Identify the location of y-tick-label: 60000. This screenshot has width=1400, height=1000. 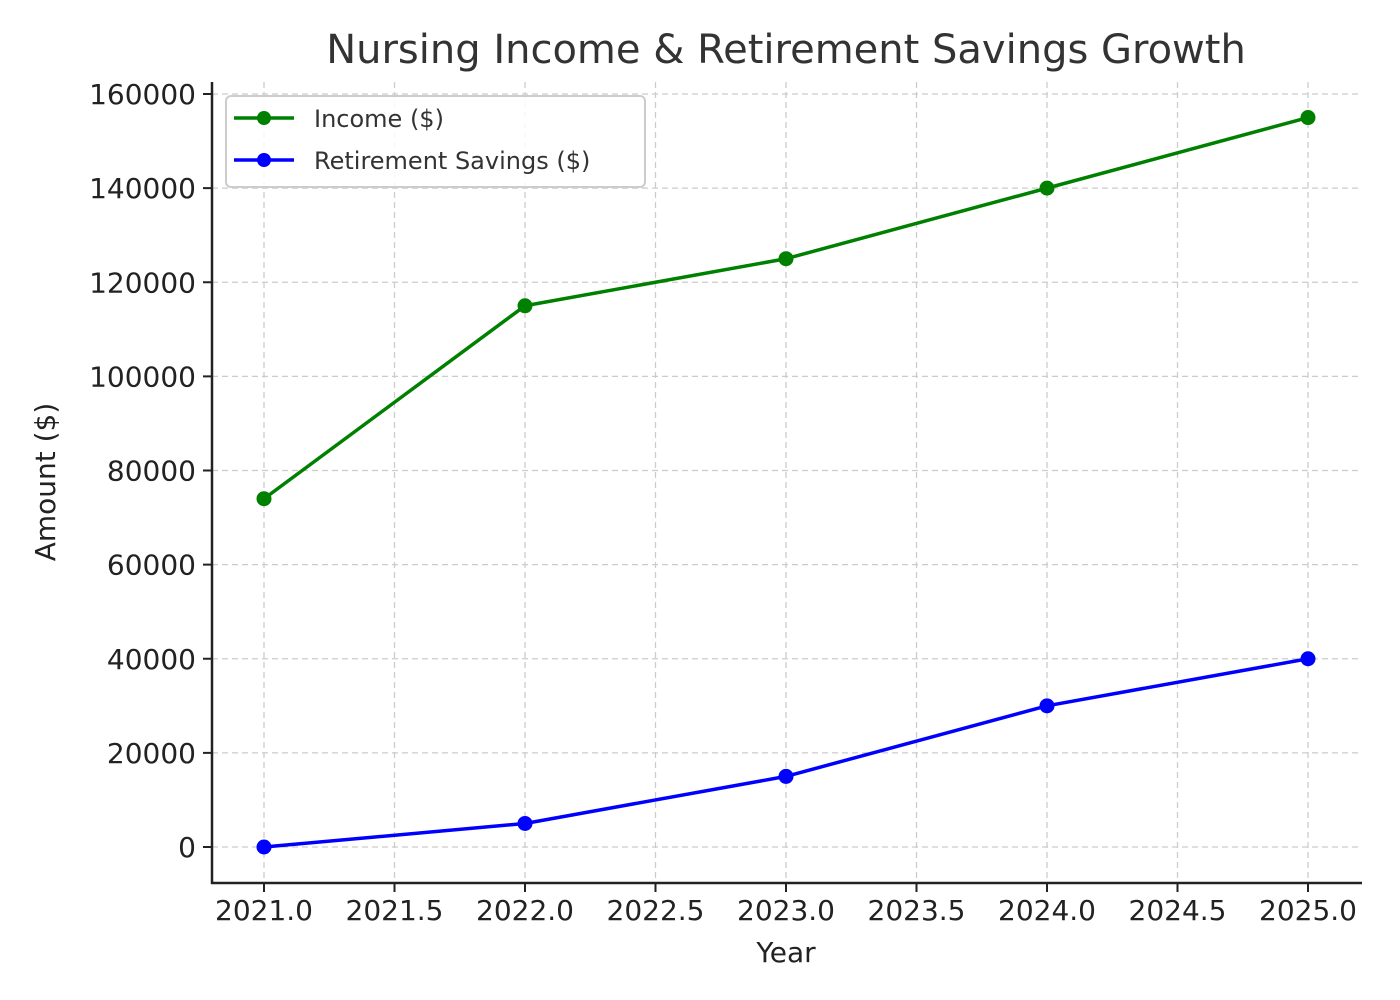
(151, 565).